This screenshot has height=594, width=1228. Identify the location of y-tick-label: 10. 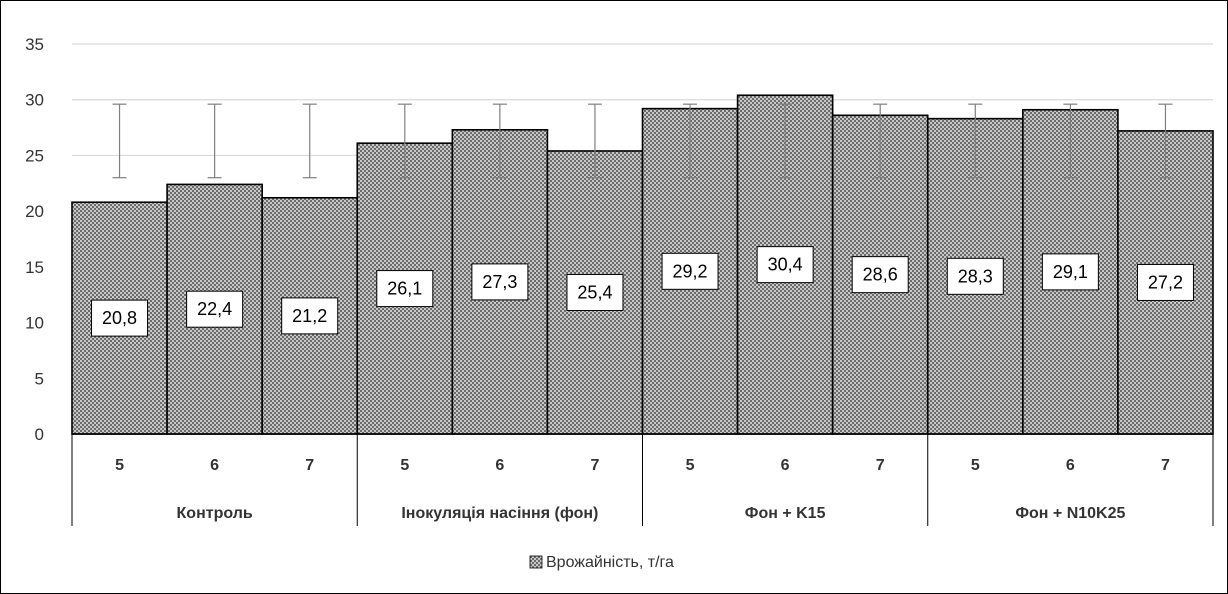
(34, 323).